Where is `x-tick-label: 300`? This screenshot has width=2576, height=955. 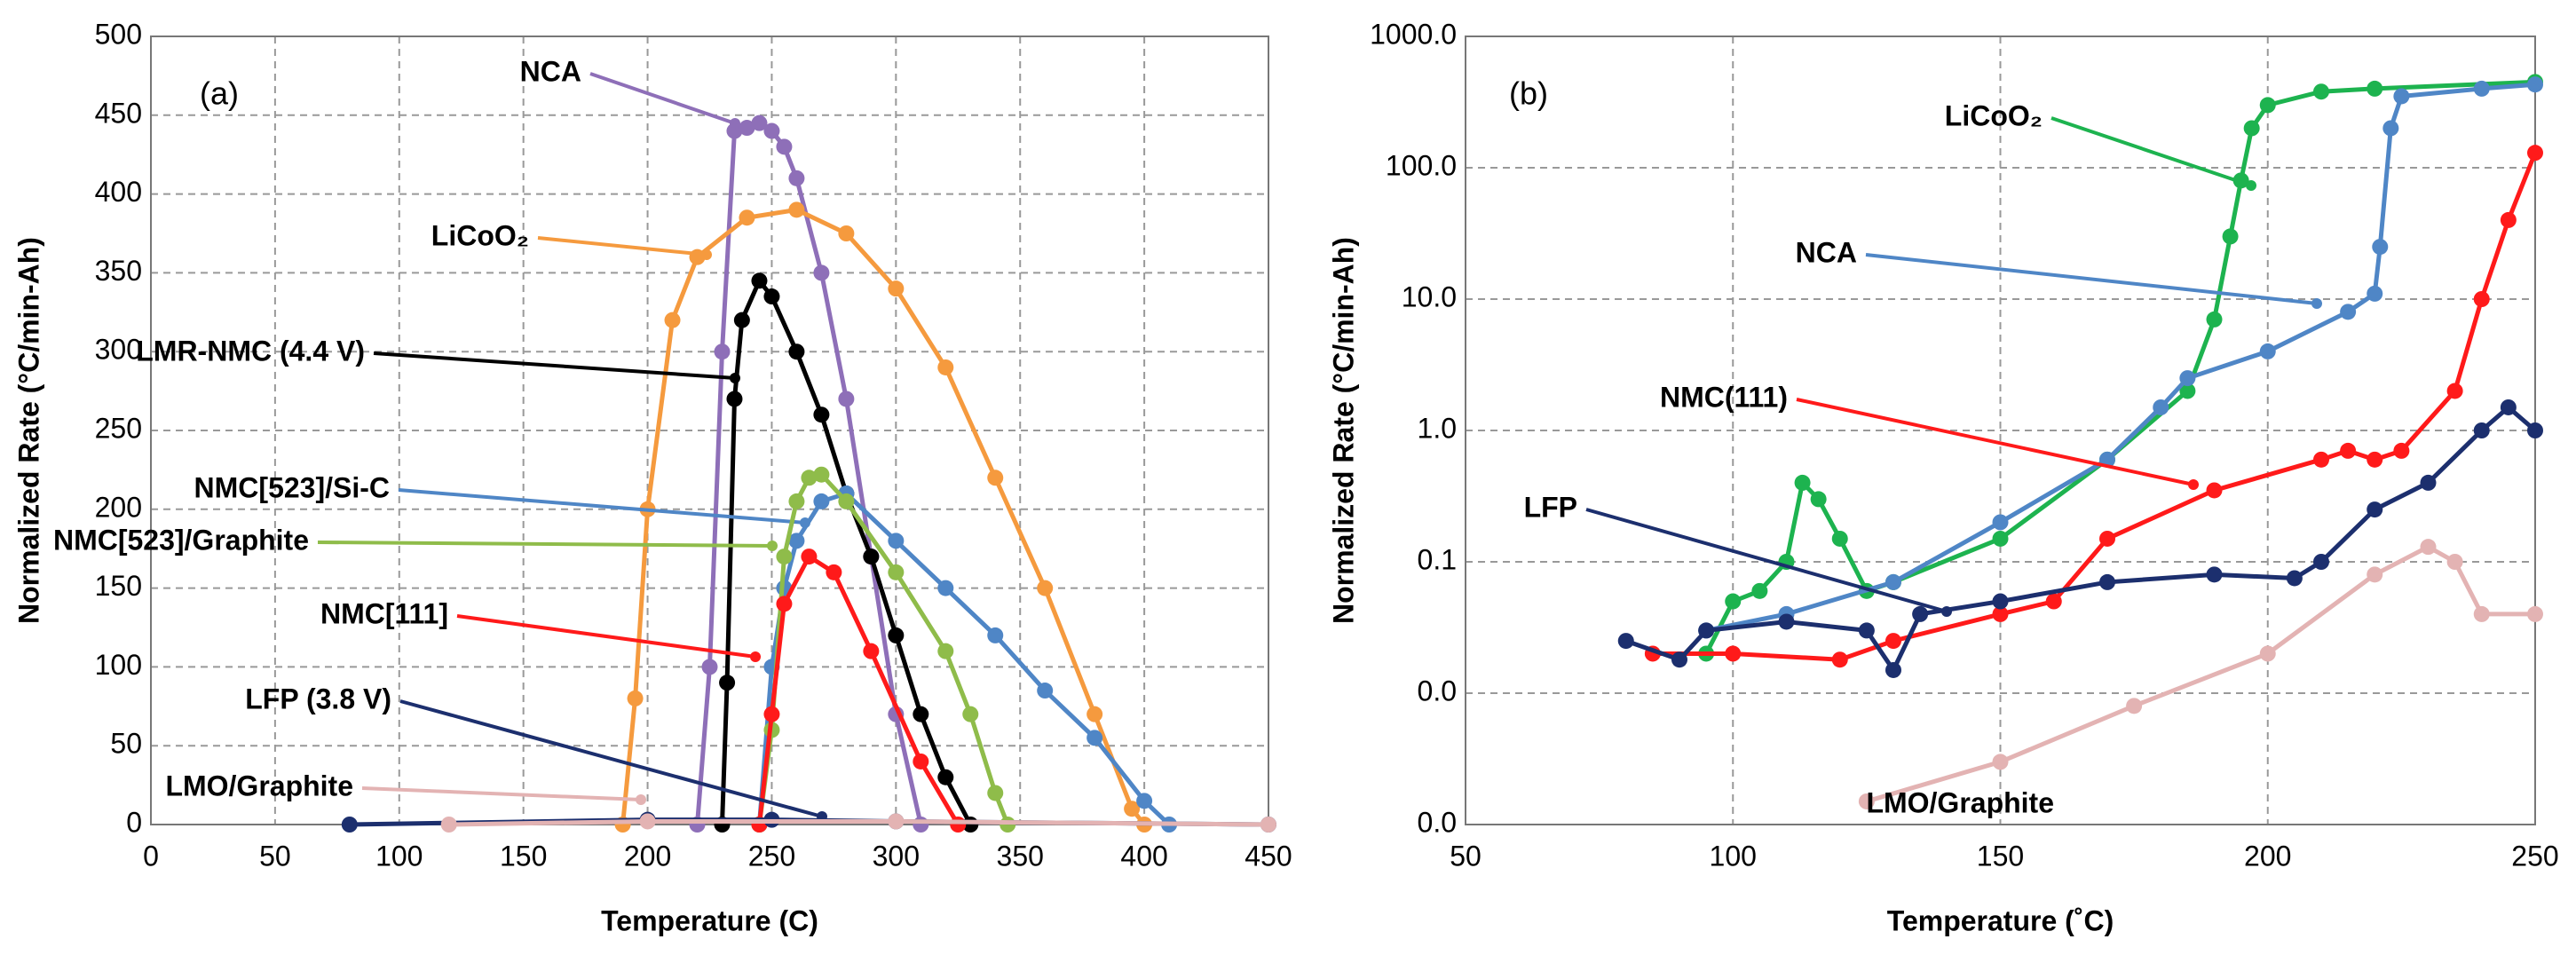
x-tick-label: 300 is located at coordinates (896, 856).